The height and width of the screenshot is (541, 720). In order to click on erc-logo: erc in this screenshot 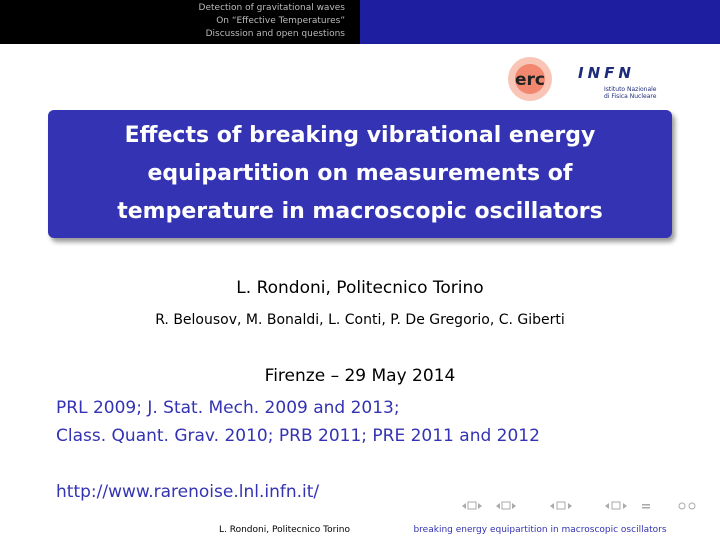, I will do `click(530, 79)`.